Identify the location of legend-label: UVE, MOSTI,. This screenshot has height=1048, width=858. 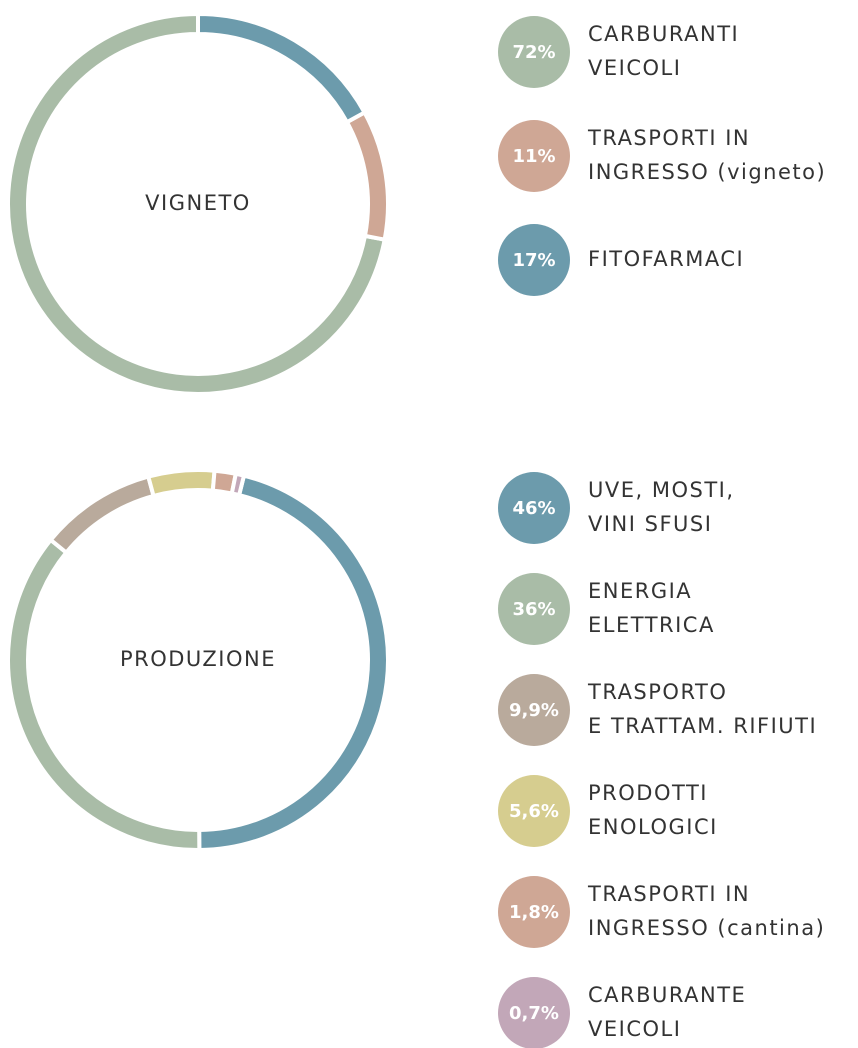
(661, 490).